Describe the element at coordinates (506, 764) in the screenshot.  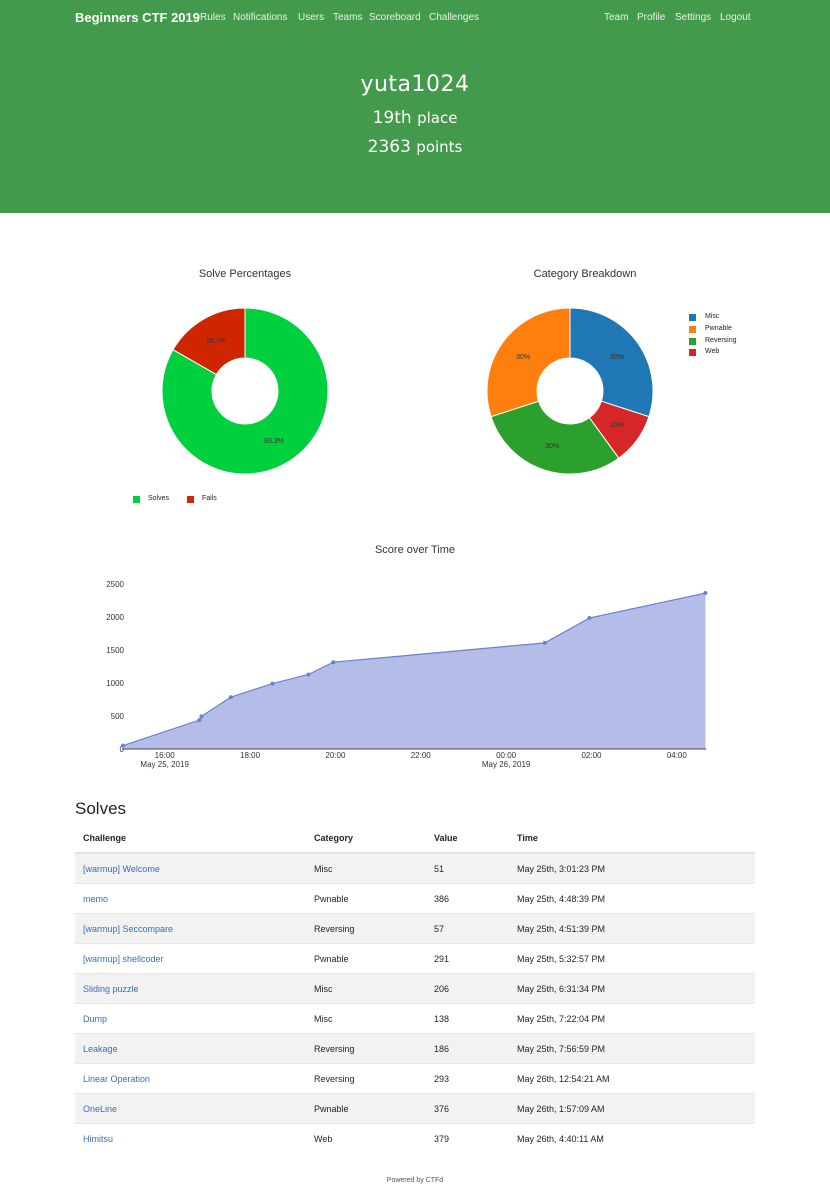
I see `x-tick-date-label: May 26, 2019` at that location.